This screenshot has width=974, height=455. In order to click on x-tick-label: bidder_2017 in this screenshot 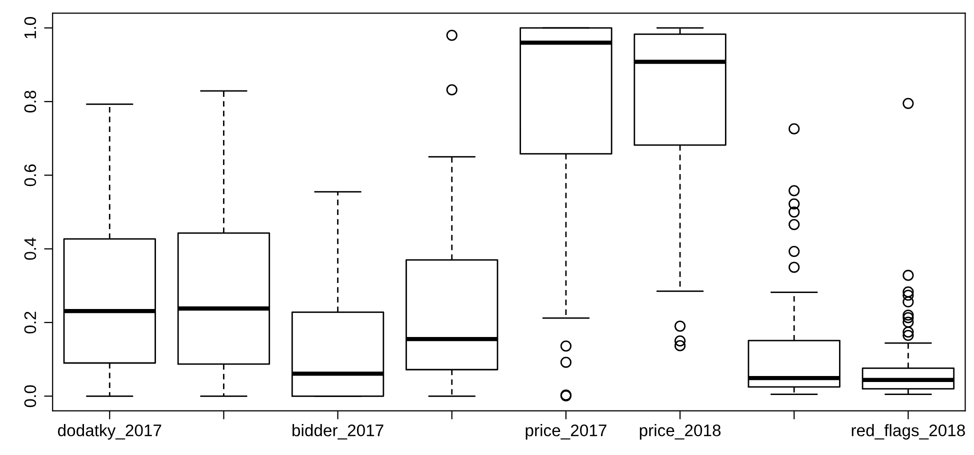, I will do `click(338, 432)`.